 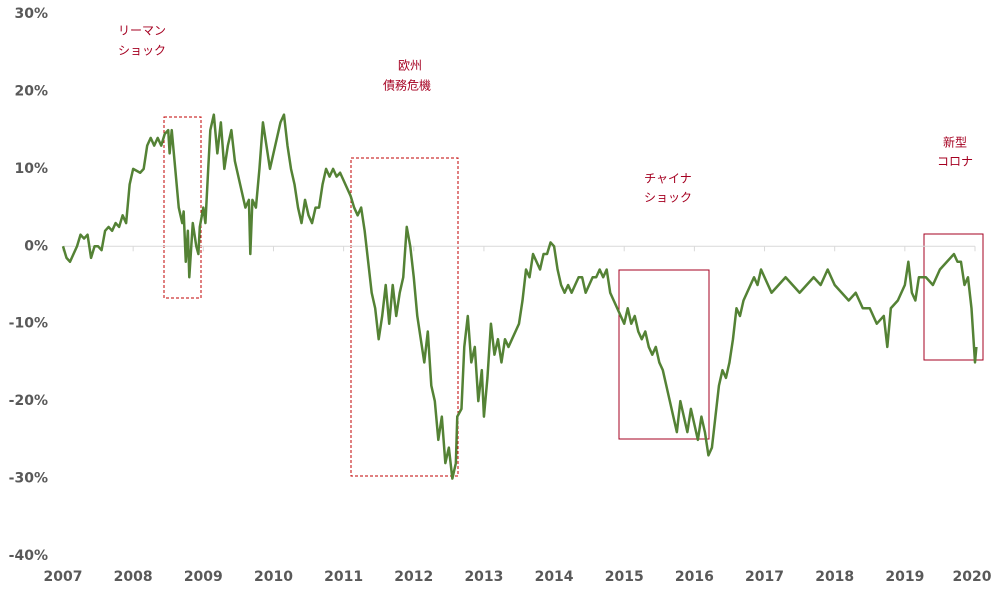 I want to click on x-tick-label: 2015, so click(x=624, y=577).